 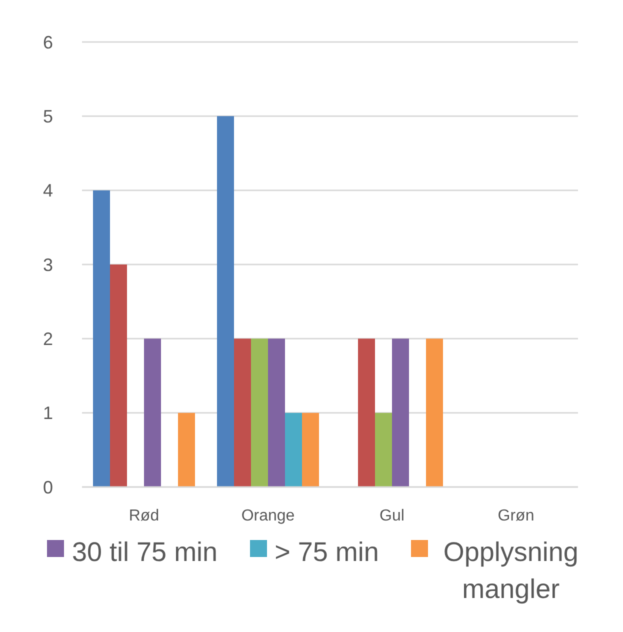 What do you see at coordinates (145, 552) in the screenshot?
I see `legend-label: 30 til 75 min` at bounding box center [145, 552].